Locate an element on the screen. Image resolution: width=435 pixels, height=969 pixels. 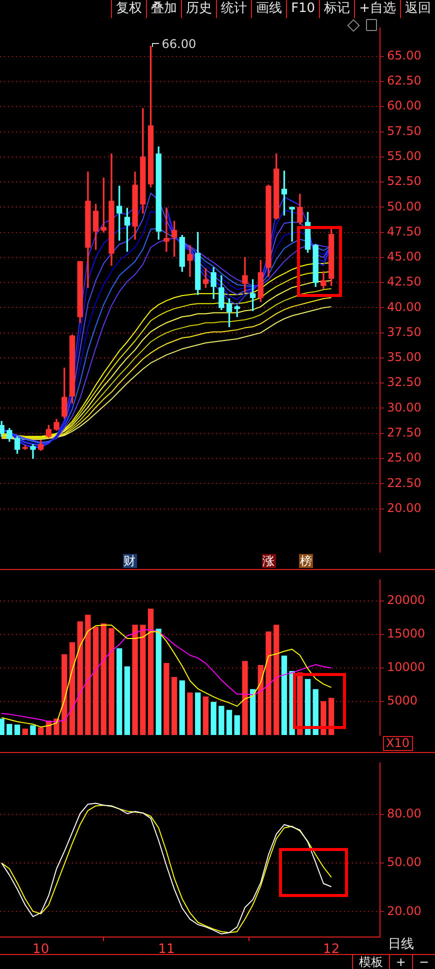
y-tick-label: 27.50 is located at coordinates (404, 432).